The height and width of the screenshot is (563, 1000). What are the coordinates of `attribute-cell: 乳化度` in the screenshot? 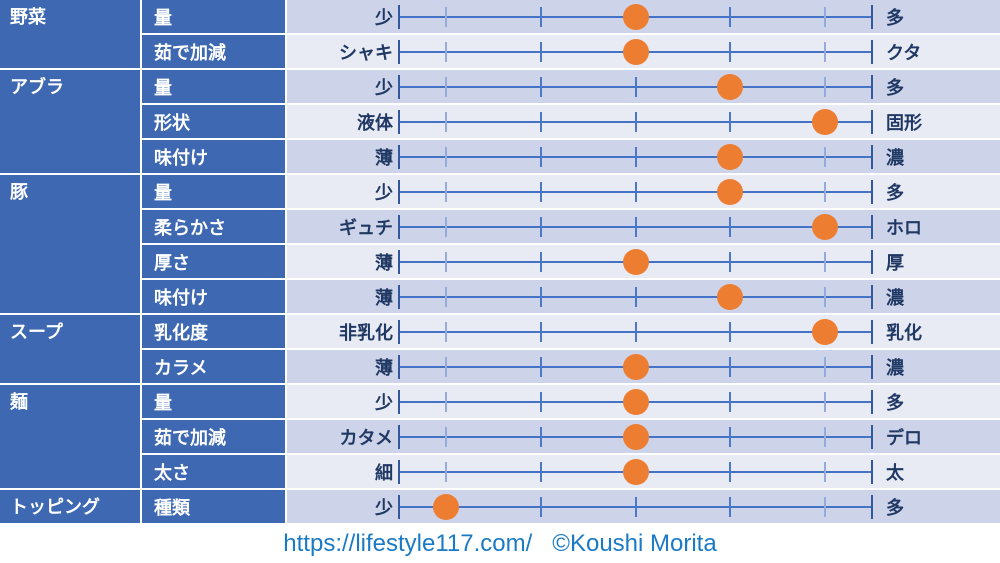 It's located at (214, 331).